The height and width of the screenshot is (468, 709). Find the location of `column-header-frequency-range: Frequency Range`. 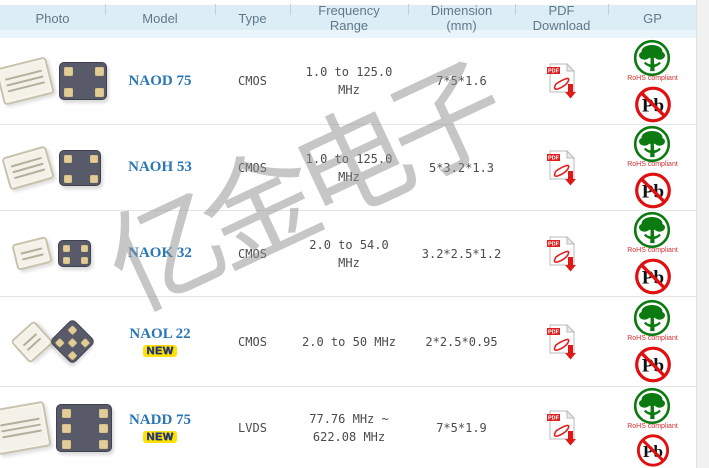

column-header-frequency-range: Frequency Range is located at coordinates (349, 19).